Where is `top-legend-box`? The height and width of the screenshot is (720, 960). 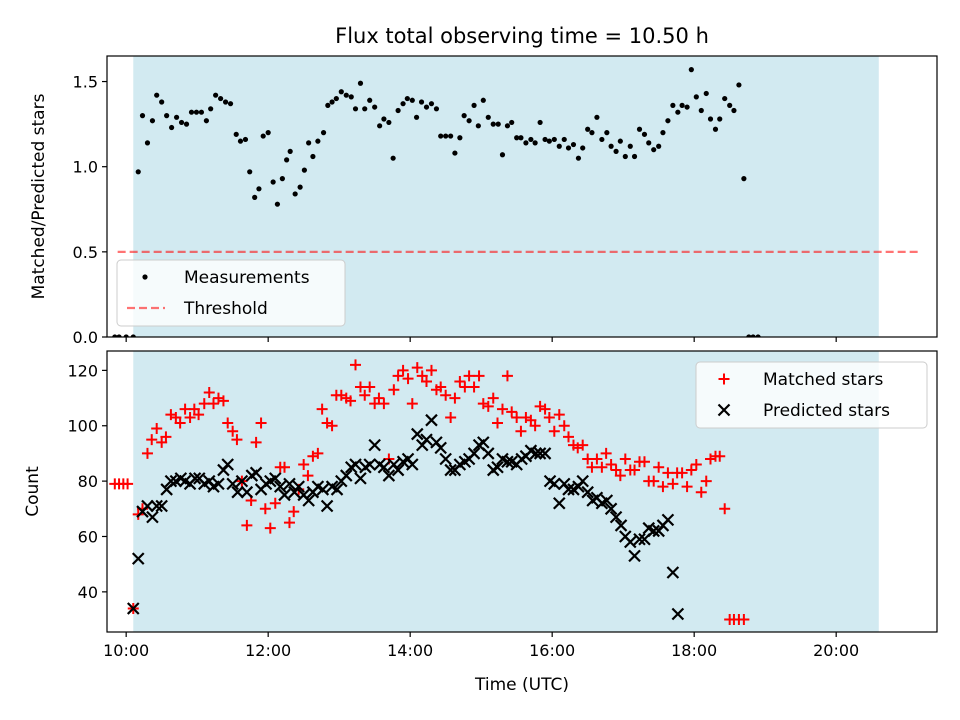
top-legend-box is located at coordinates (231, 293).